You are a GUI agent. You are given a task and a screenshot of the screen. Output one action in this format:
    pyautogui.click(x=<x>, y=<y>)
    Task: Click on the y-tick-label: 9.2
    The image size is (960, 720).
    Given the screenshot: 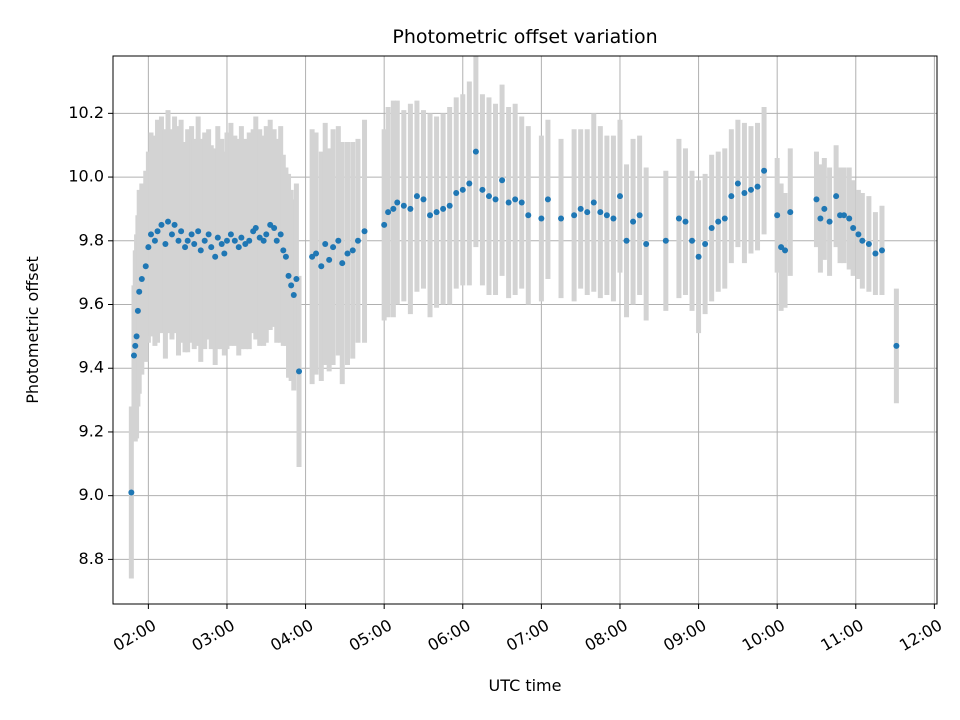 What is the action you would take?
    pyautogui.click(x=91, y=430)
    